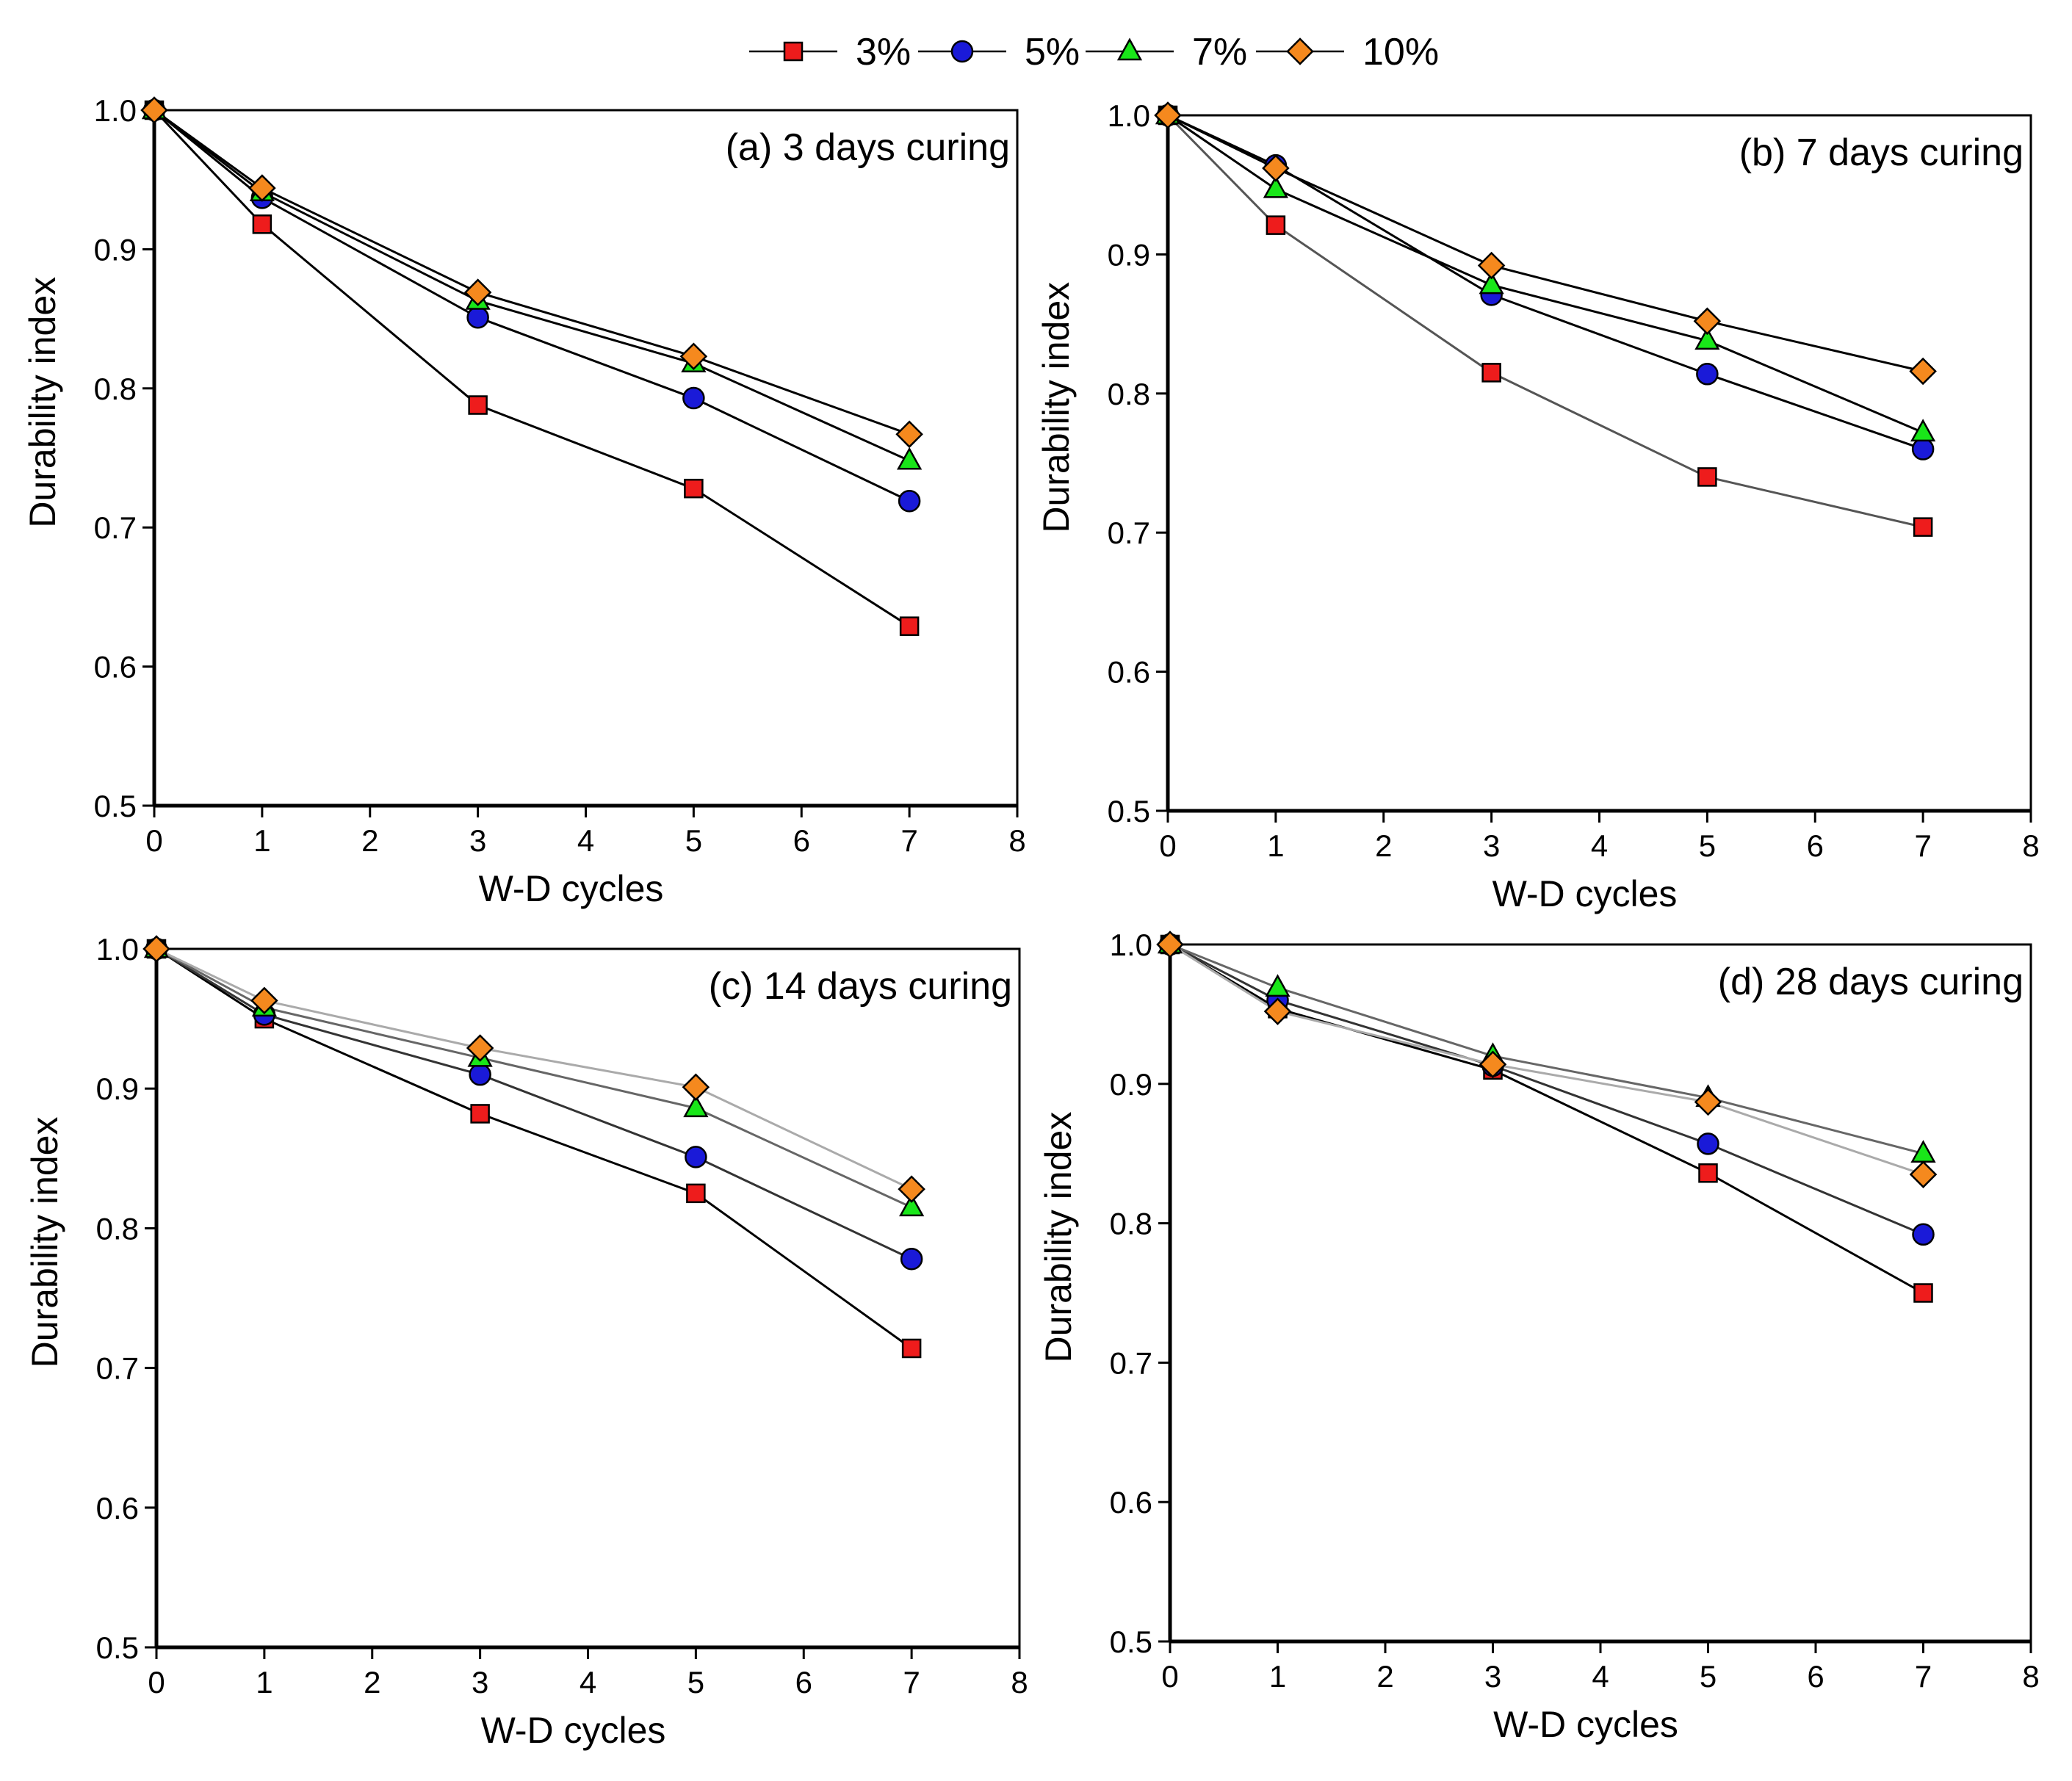  I want to click on legend-label: 3%, so click(884, 52).